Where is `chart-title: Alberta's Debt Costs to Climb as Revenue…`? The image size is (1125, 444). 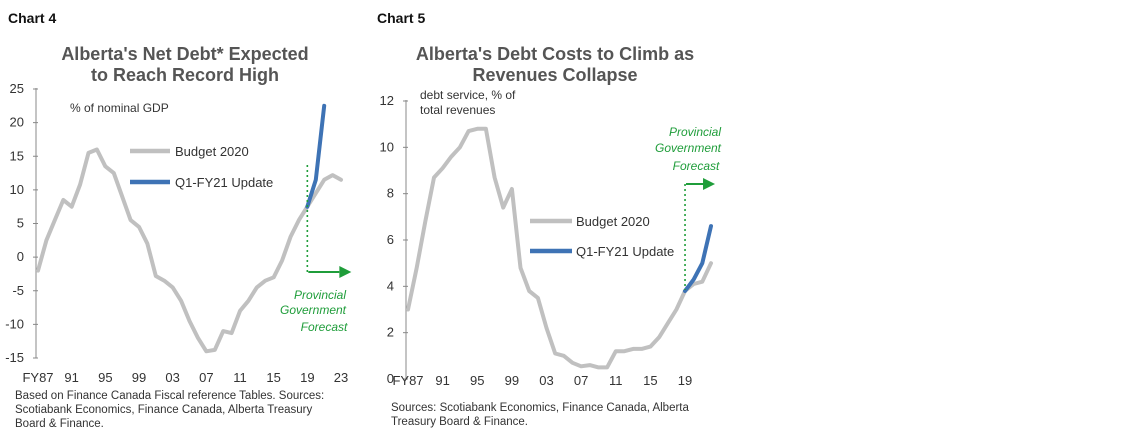
chart-title: Alberta's Debt Costs to Climb as Revenue… is located at coordinates (555, 65).